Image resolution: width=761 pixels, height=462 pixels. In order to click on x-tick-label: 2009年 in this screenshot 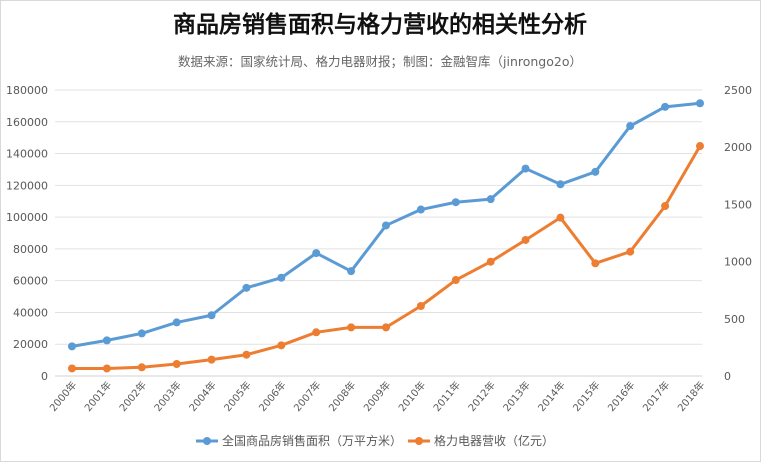, I will do `click(377, 397)`.